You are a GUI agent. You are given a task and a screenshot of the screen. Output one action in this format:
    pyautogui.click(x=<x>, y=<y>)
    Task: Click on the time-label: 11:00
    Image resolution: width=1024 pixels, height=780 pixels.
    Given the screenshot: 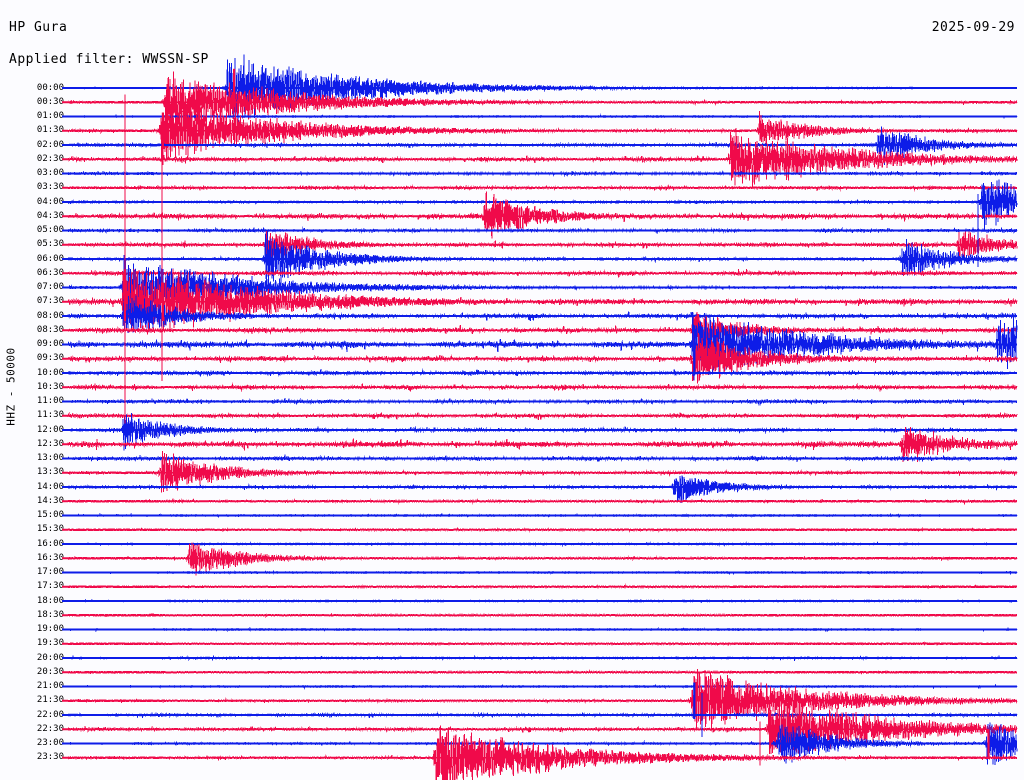 What is the action you would take?
    pyautogui.click(x=50, y=401)
    